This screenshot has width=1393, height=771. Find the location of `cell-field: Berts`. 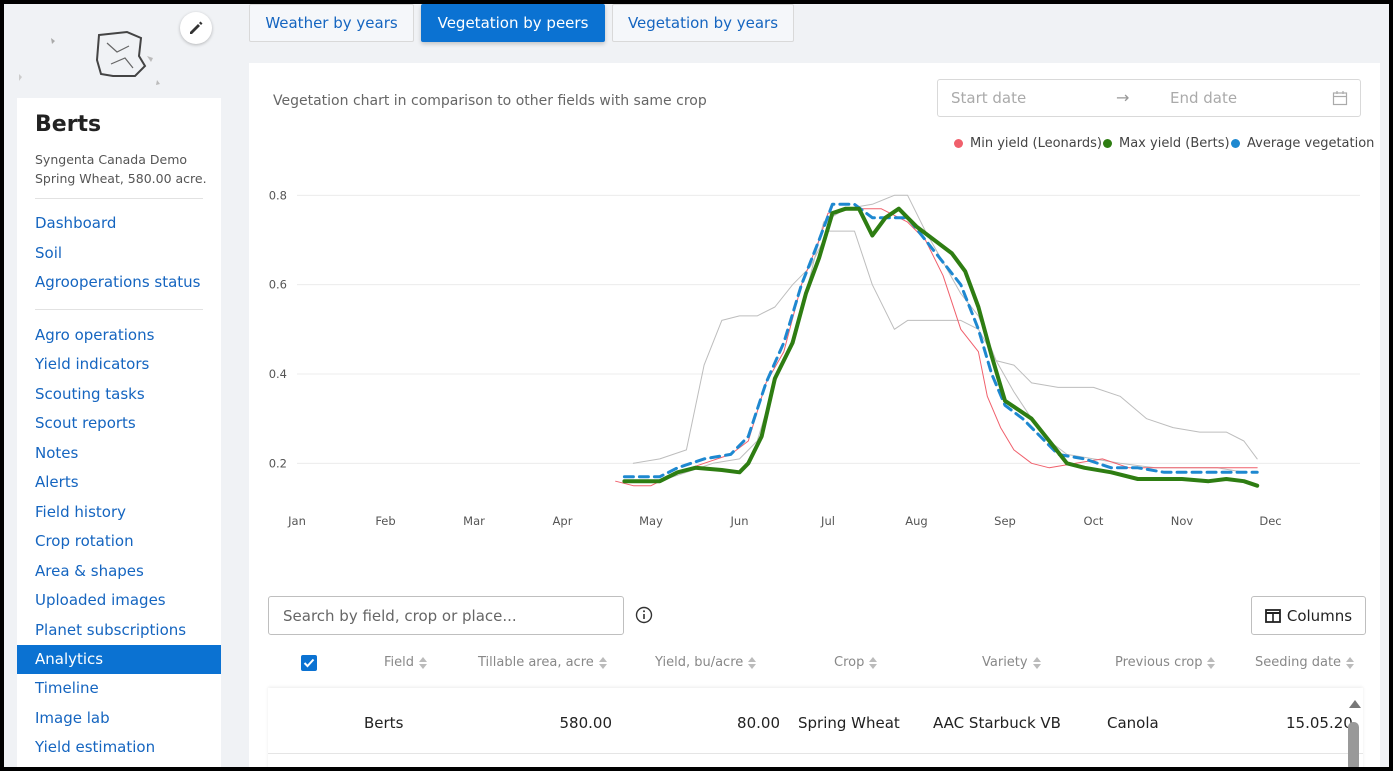

cell-field: Berts is located at coordinates (384, 723).